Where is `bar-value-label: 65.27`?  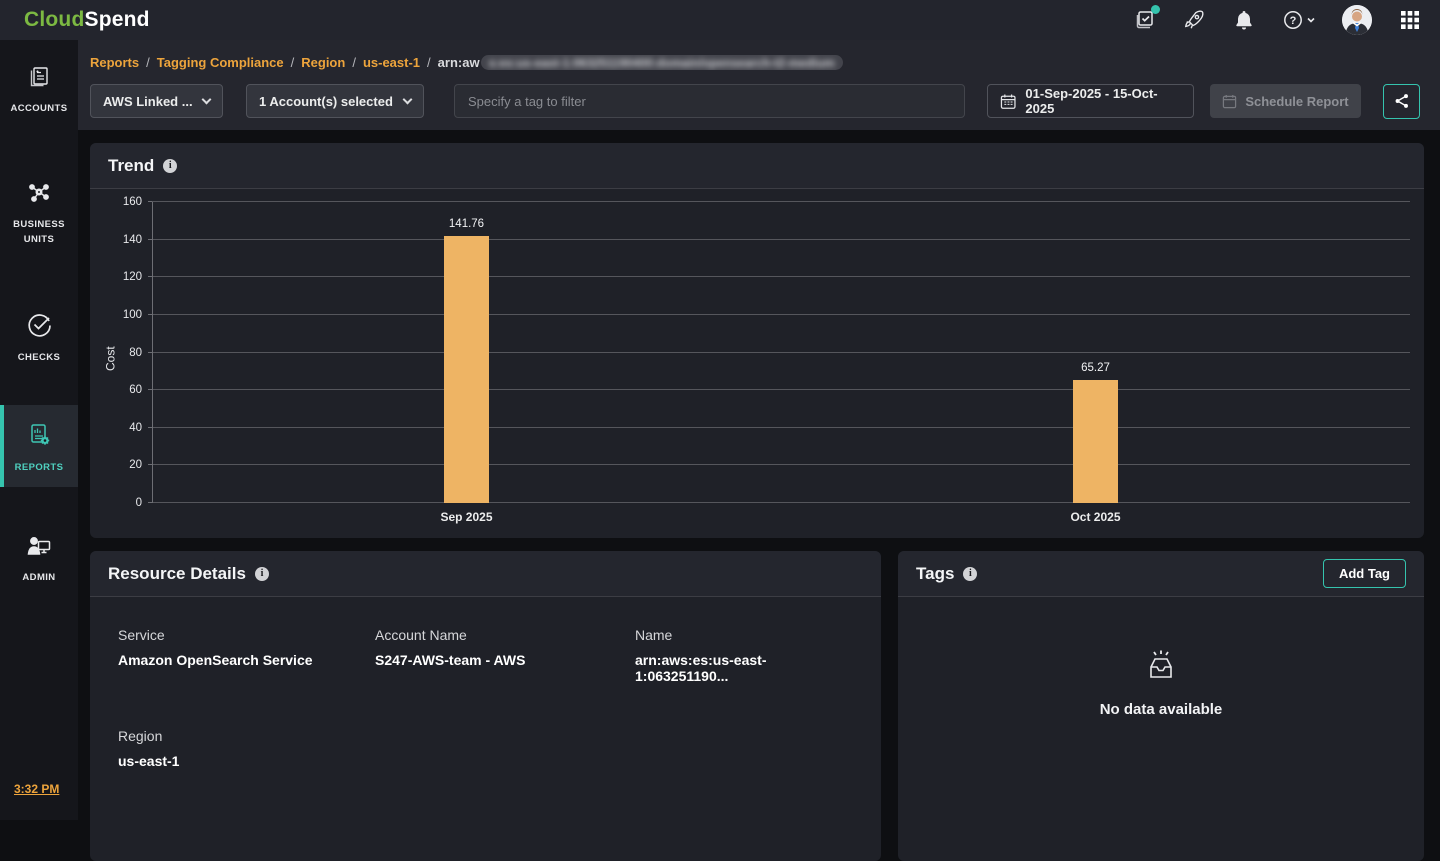 bar-value-label: 65.27 is located at coordinates (1095, 368).